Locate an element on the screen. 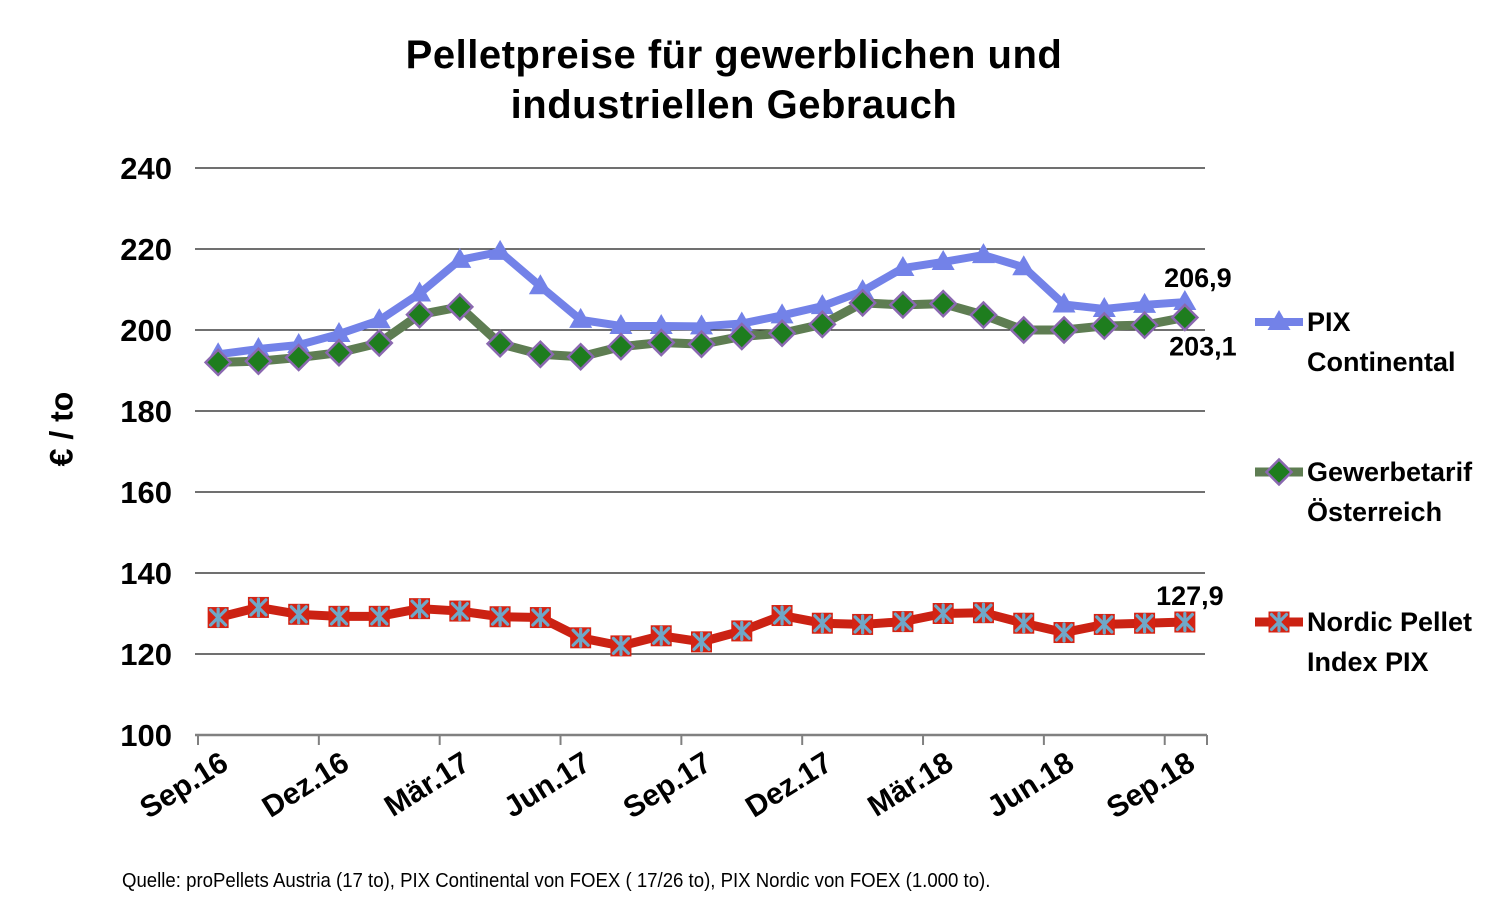 The image size is (1508, 920). legend-label-pix-continental: PIX Continental is located at coordinates (1381, 342).